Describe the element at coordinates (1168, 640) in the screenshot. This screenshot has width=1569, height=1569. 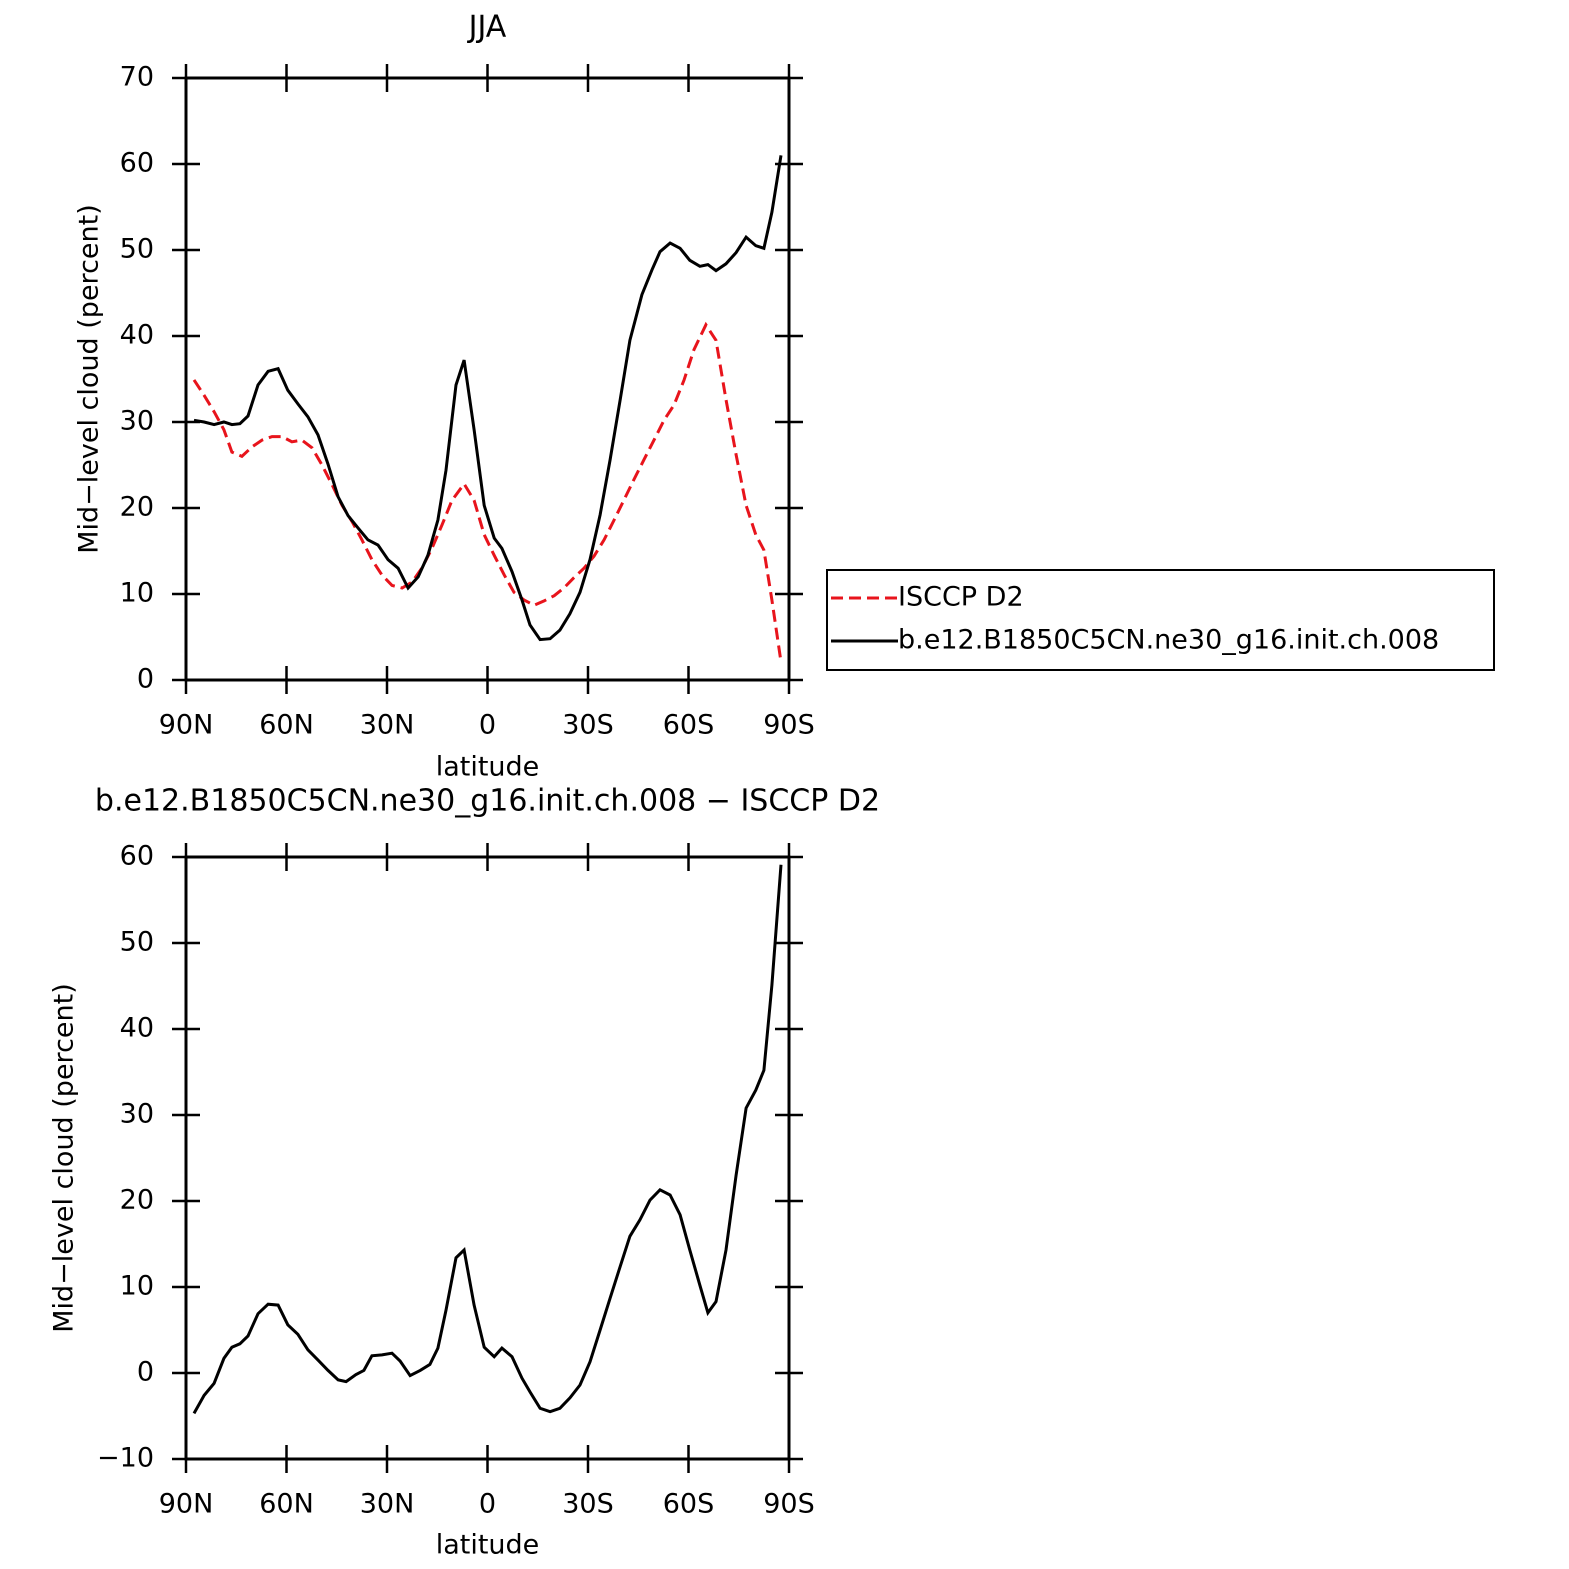
I see `legend-label: b.e12.B1850C5CN.ne30_g16.init.ch.008` at that location.